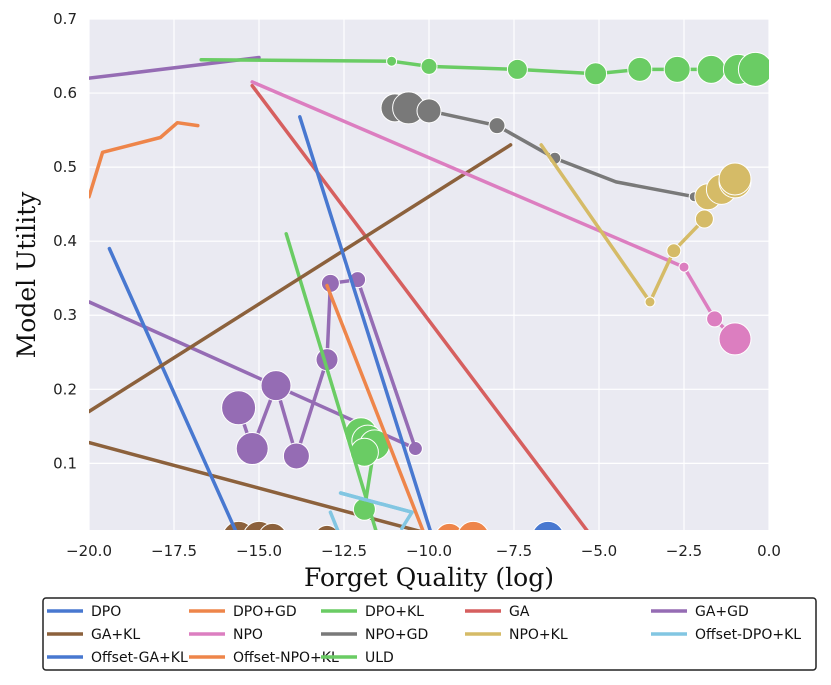  Describe the element at coordinates (106, 612) in the screenshot. I see `legend-label: DPO` at that location.